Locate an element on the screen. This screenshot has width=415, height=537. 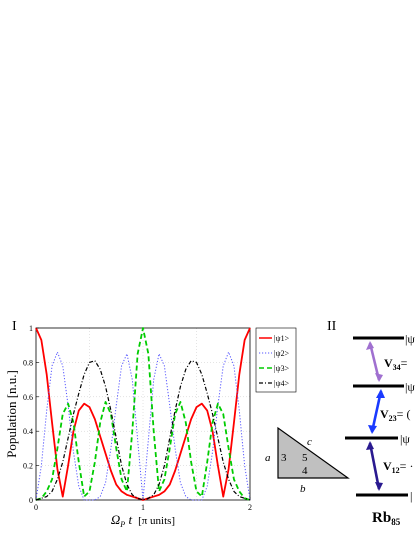
y-tick-label: 0.2 is located at coordinates (28, 466).